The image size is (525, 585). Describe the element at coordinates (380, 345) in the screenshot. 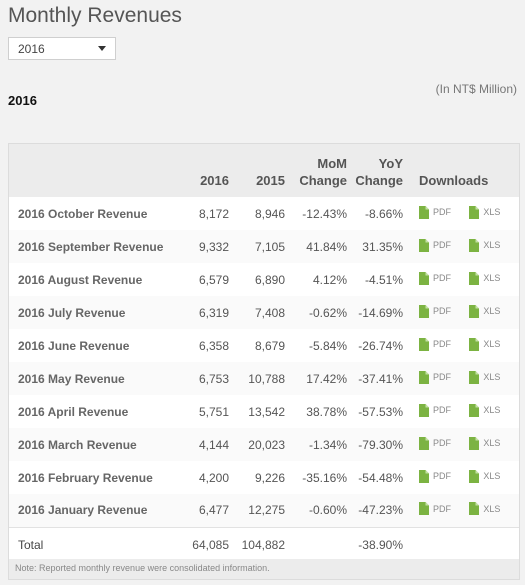

I see `yoy-change: -26.74%` at that location.